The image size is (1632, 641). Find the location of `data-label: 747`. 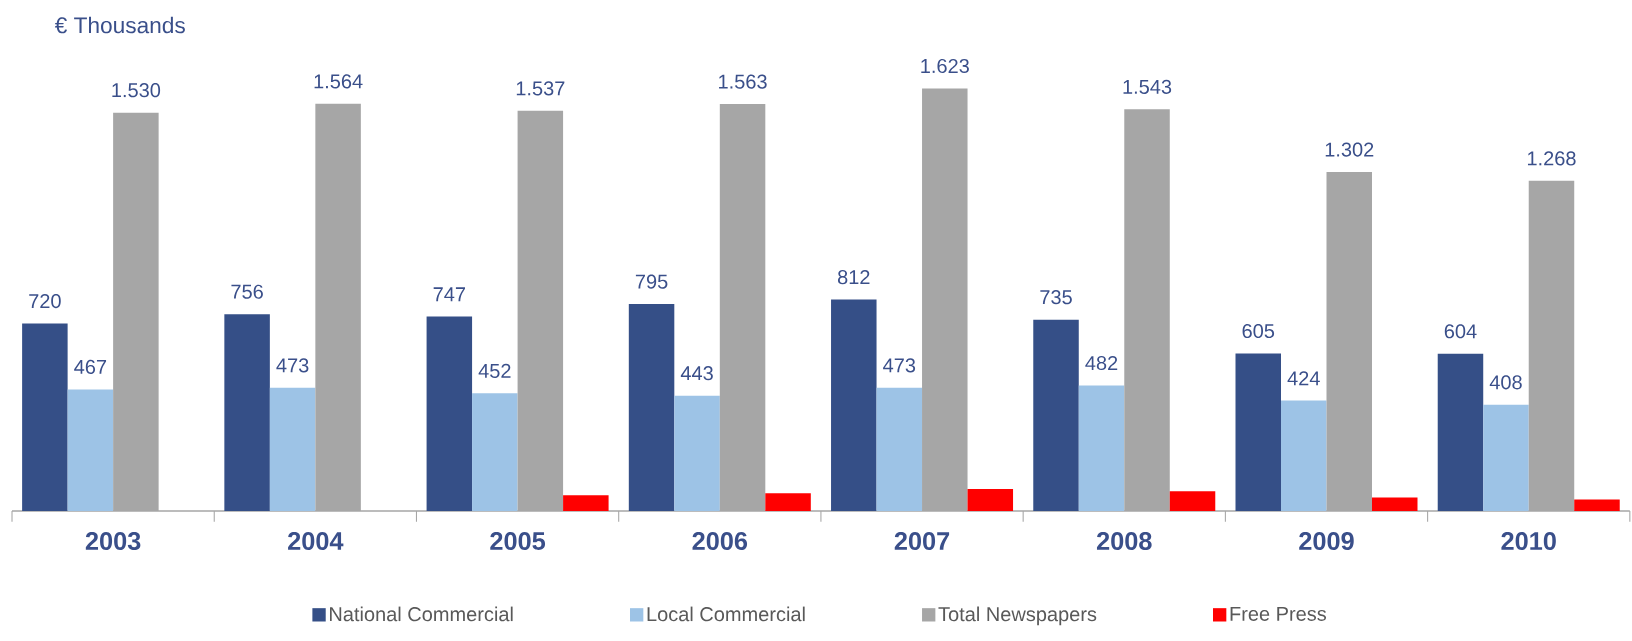

data-label: 747 is located at coordinates (449, 294).